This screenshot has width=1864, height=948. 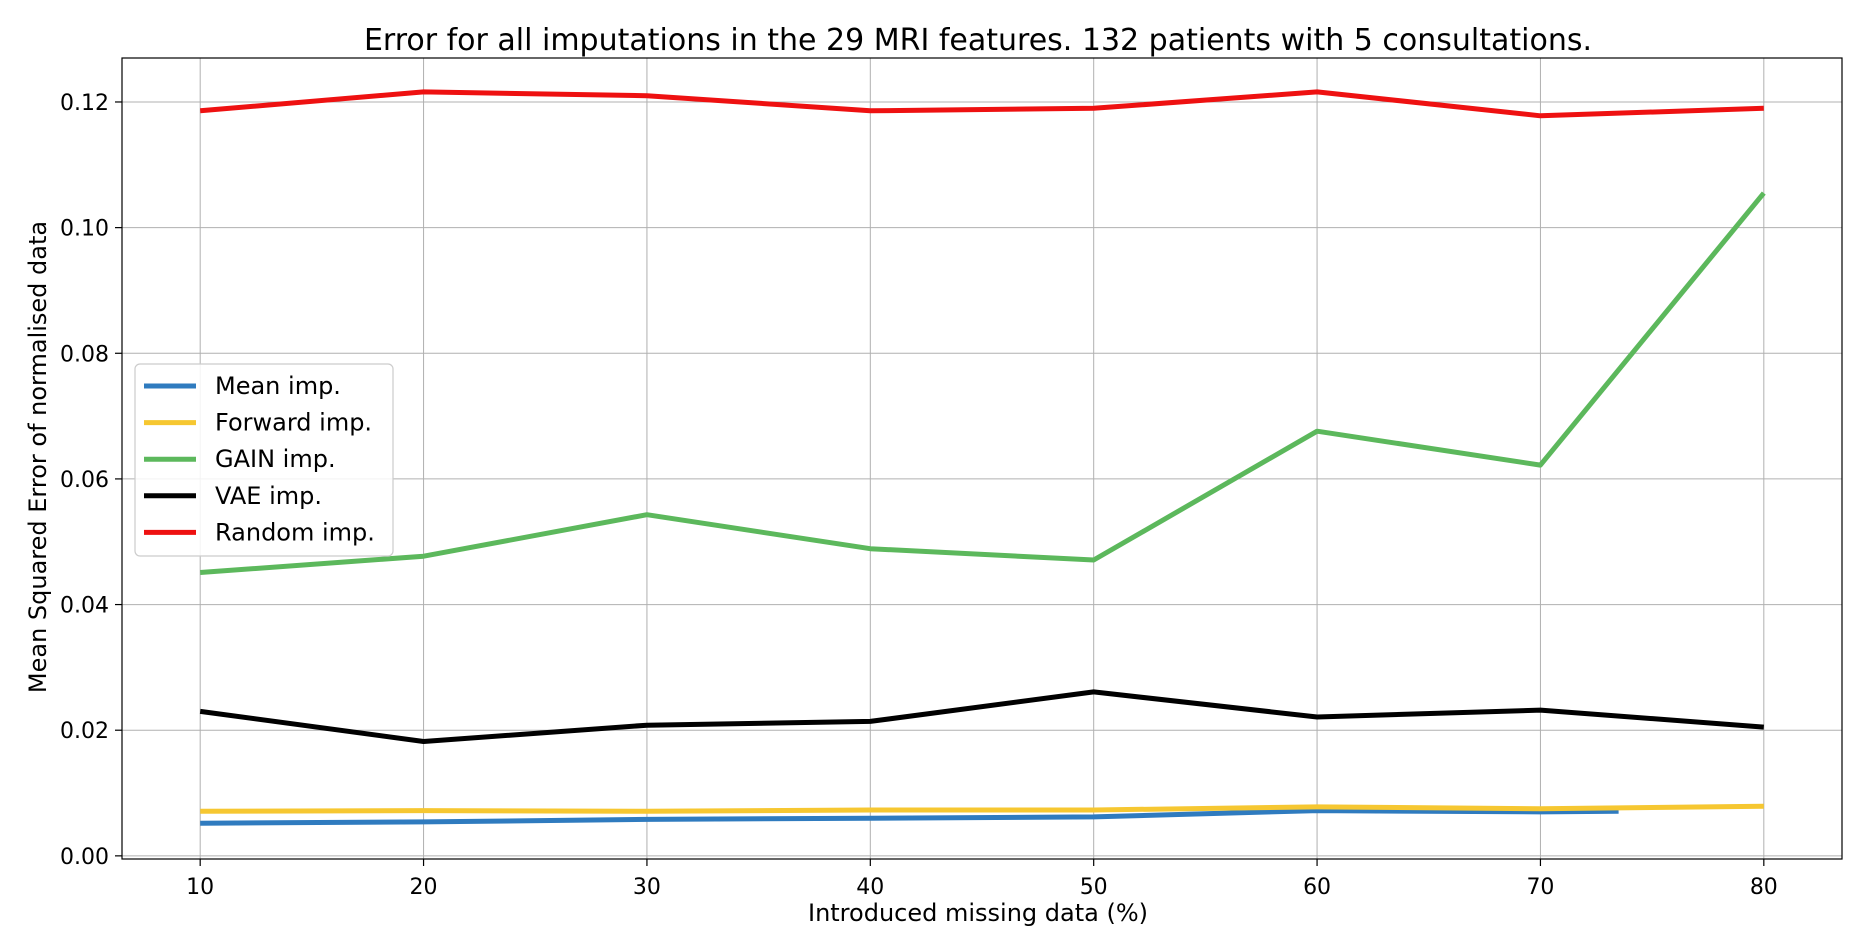 I want to click on y-tick-label: 0.08, so click(x=84, y=354).